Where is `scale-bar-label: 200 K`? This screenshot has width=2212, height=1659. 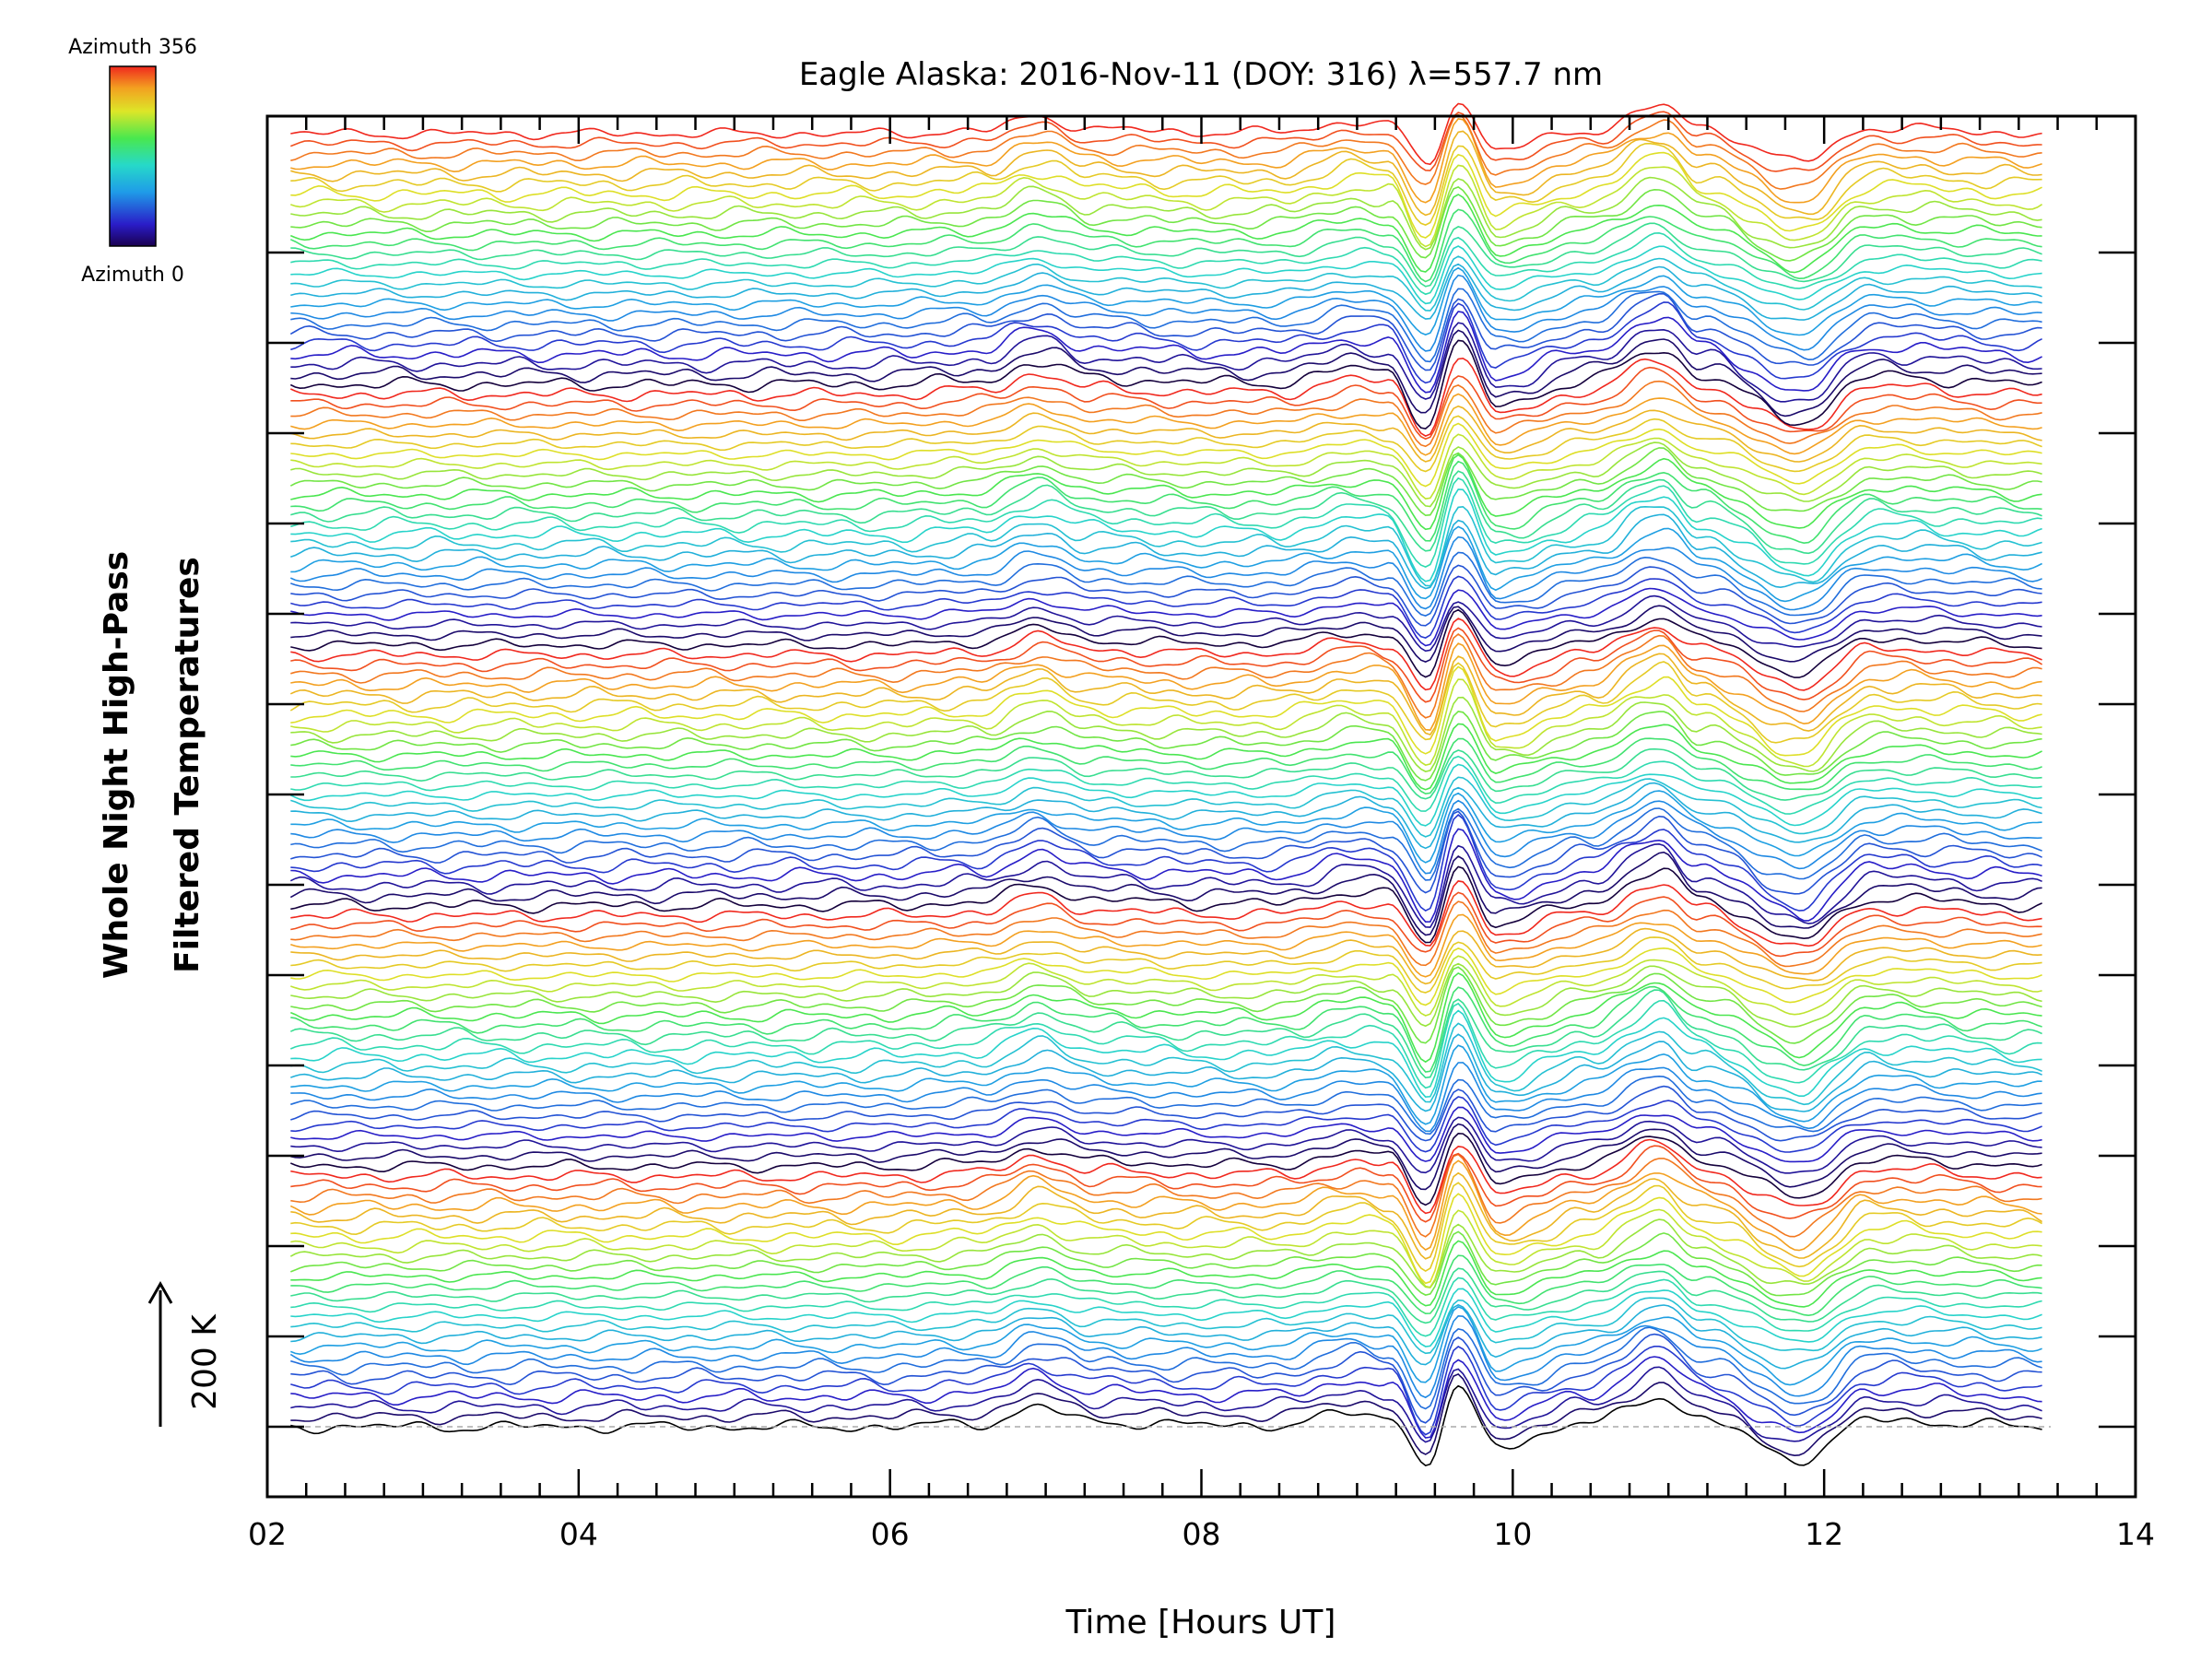
scale-bar-label: 200 K is located at coordinates (205, 1361).